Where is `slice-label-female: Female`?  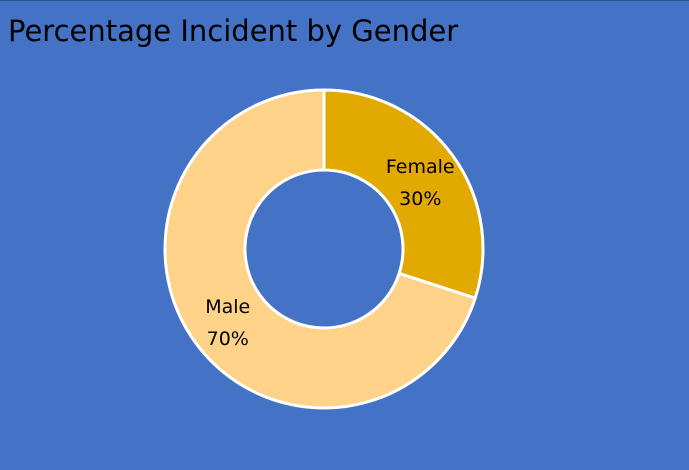 slice-label-female: Female is located at coordinates (420, 167).